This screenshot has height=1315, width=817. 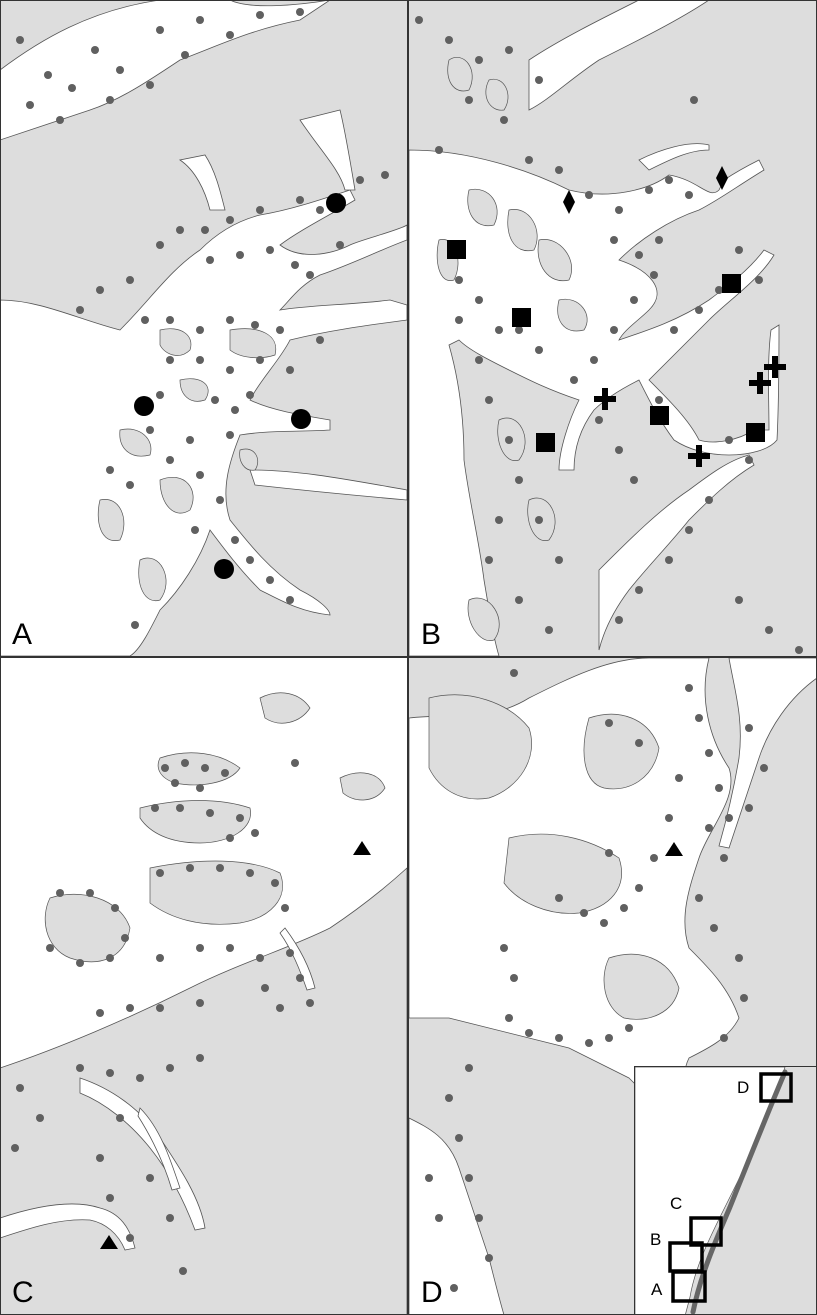 I want to click on panel-label-c: C, so click(x=23, y=1292).